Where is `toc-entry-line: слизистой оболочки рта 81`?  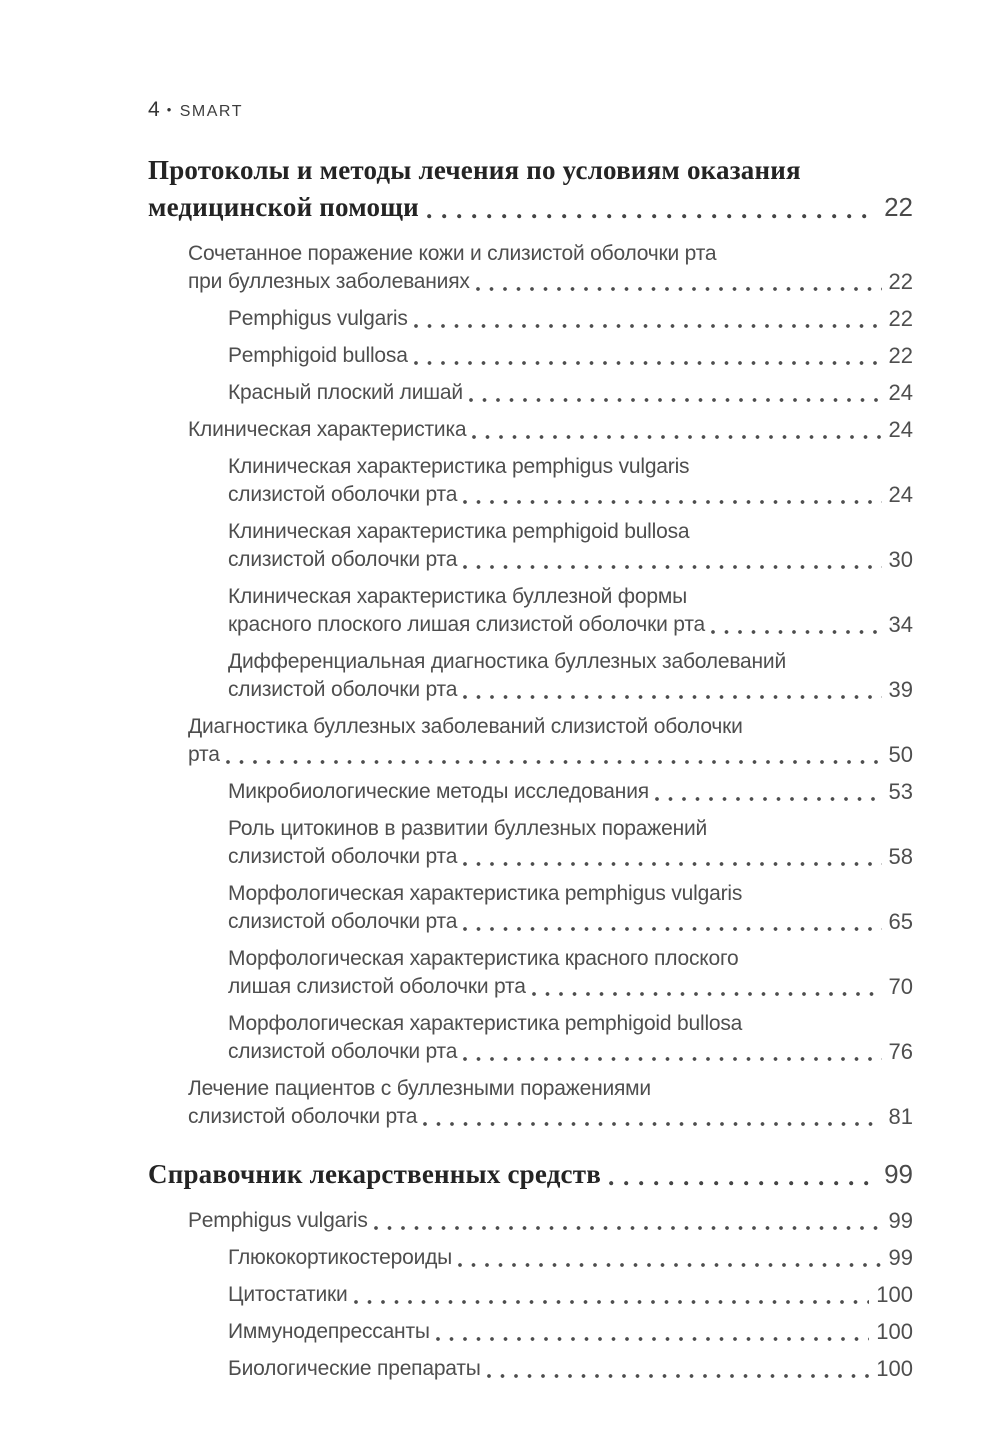
toc-entry-line: слизистой оболочки рта 81 is located at coordinates (550, 1117).